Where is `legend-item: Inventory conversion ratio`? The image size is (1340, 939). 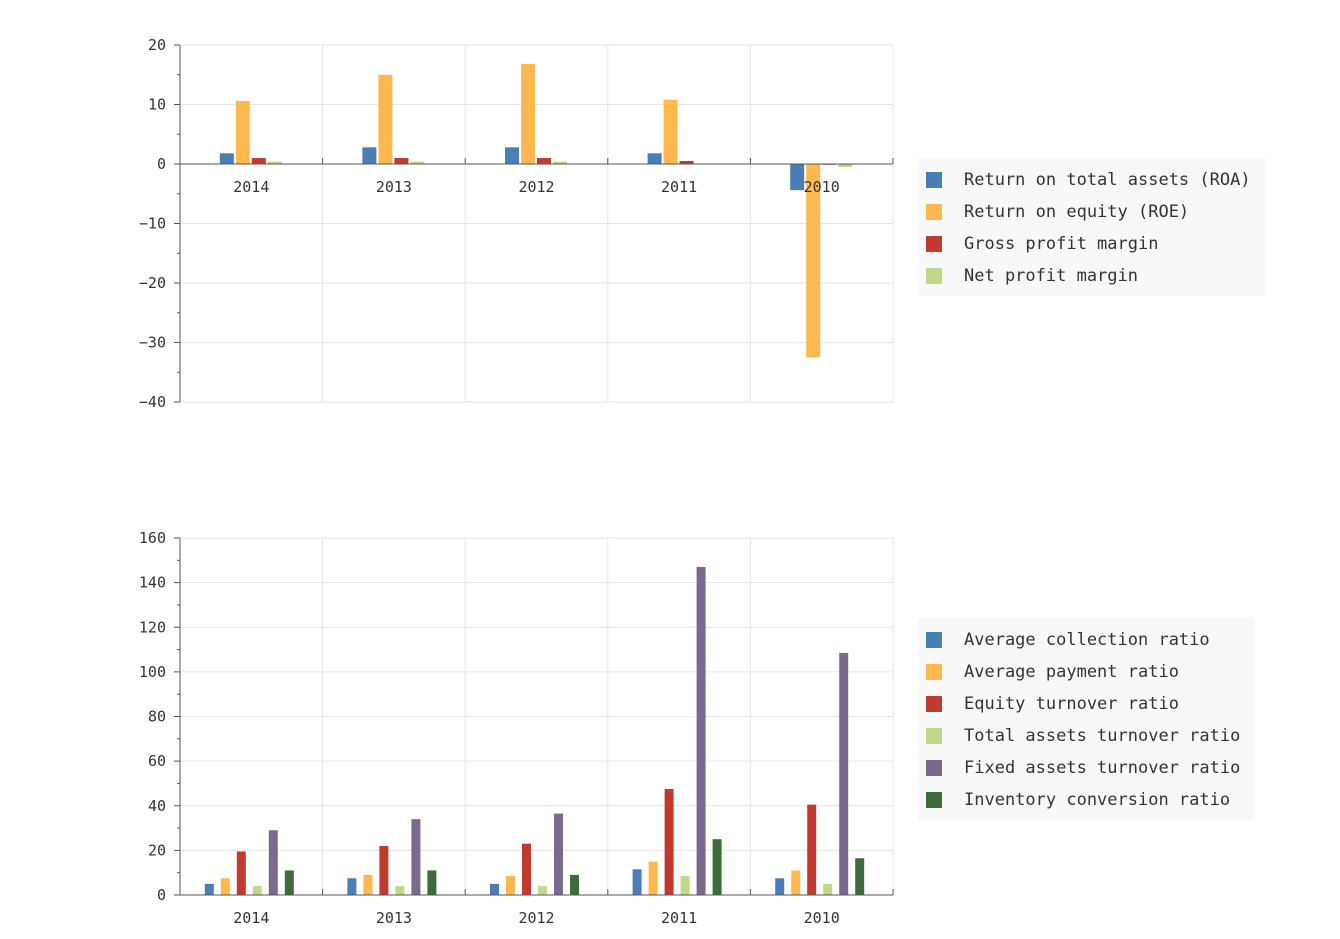 legend-item: Inventory conversion ratio is located at coordinates (1083, 800).